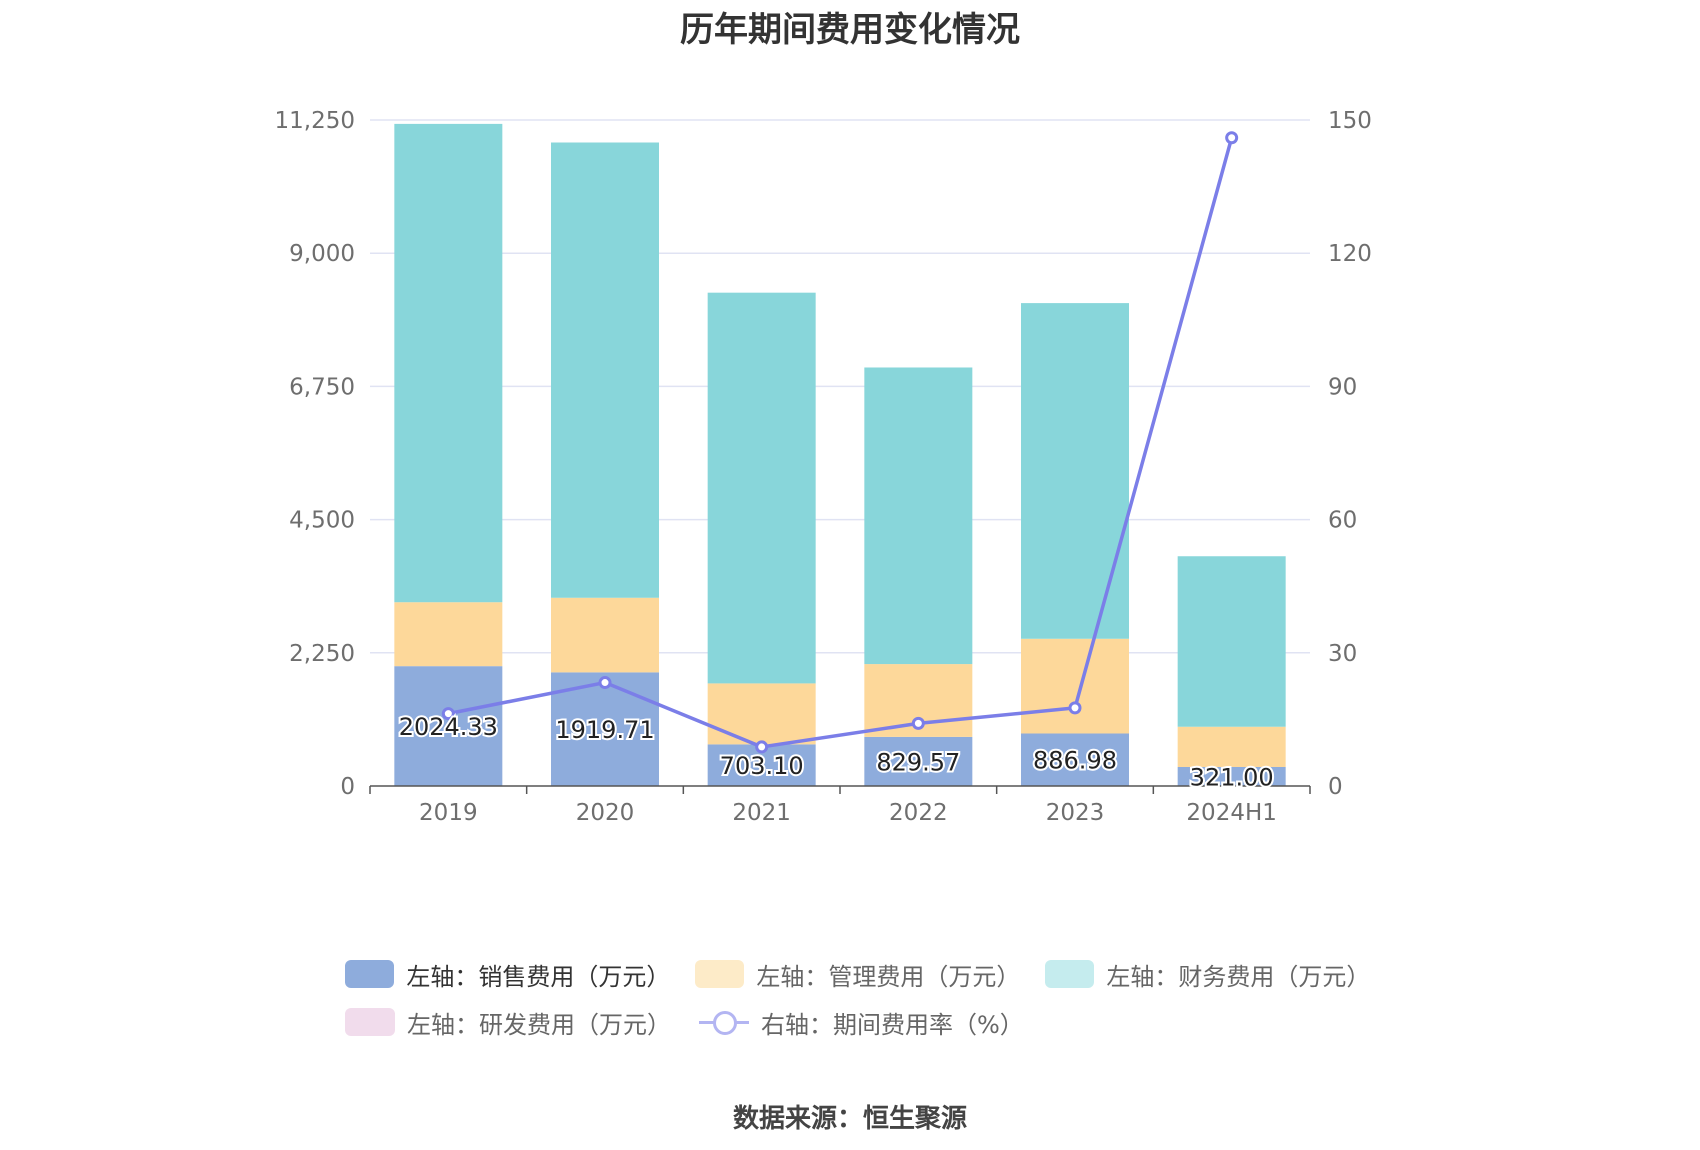 This screenshot has width=1700, height=1150. What do you see at coordinates (315, 454) in the screenshot?
I see `y-axis-left: 0 2,250 4,500 6,750 9,000 11,250` at bounding box center [315, 454].